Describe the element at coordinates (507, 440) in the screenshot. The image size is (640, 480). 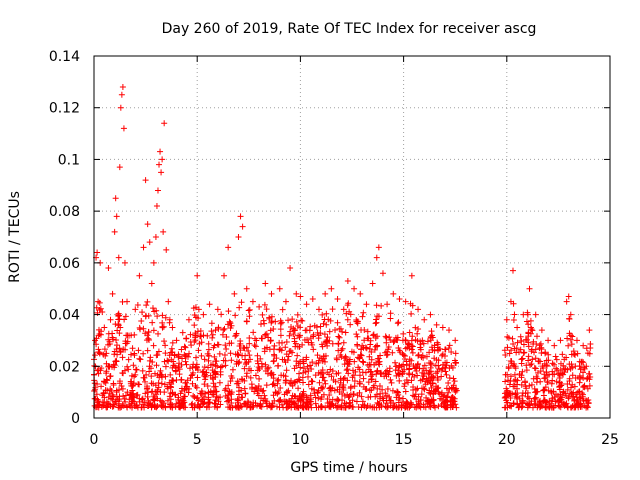
I see `x-tick-label: 20` at that location.